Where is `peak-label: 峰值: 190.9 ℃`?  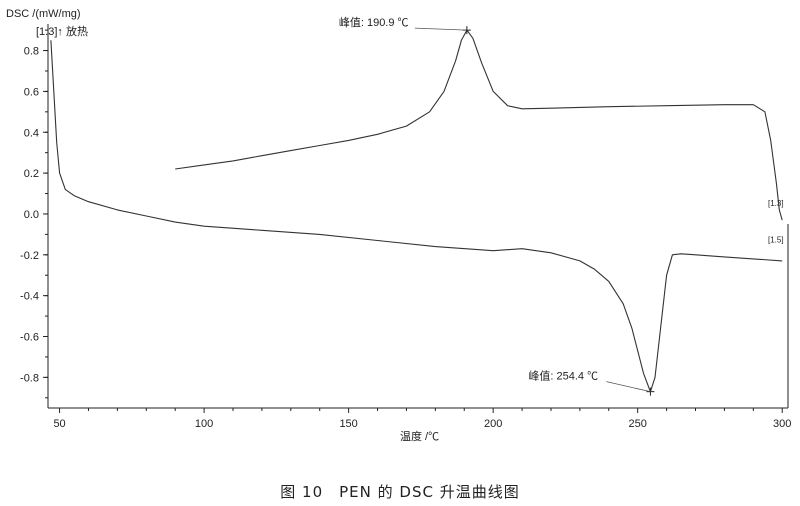 peak-label: 峰值: 190.9 ℃ is located at coordinates (374, 22).